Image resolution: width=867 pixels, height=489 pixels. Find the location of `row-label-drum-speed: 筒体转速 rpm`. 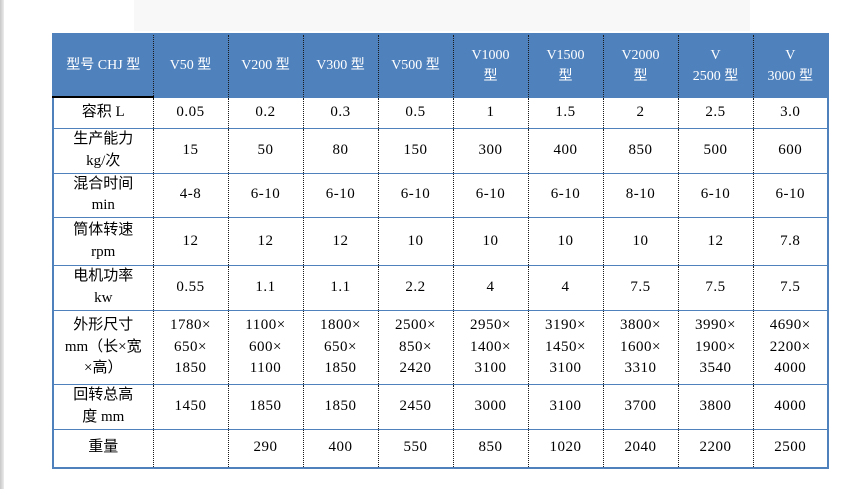

row-label-drum-speed: 筒体转速 rpm is located at coordinates (103, 241).